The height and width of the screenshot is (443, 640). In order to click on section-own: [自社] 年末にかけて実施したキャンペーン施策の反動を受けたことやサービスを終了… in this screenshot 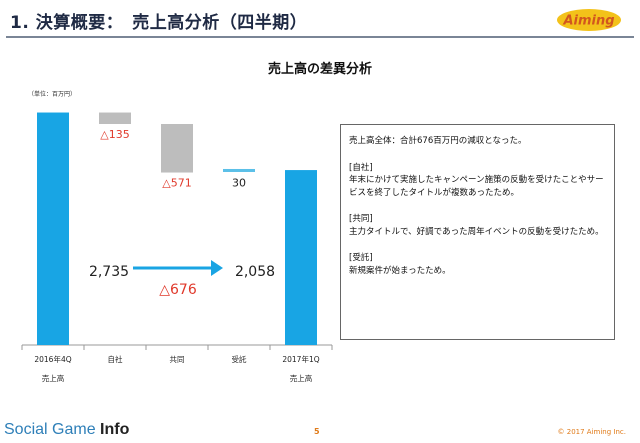, I will do `click(477, 181)`.